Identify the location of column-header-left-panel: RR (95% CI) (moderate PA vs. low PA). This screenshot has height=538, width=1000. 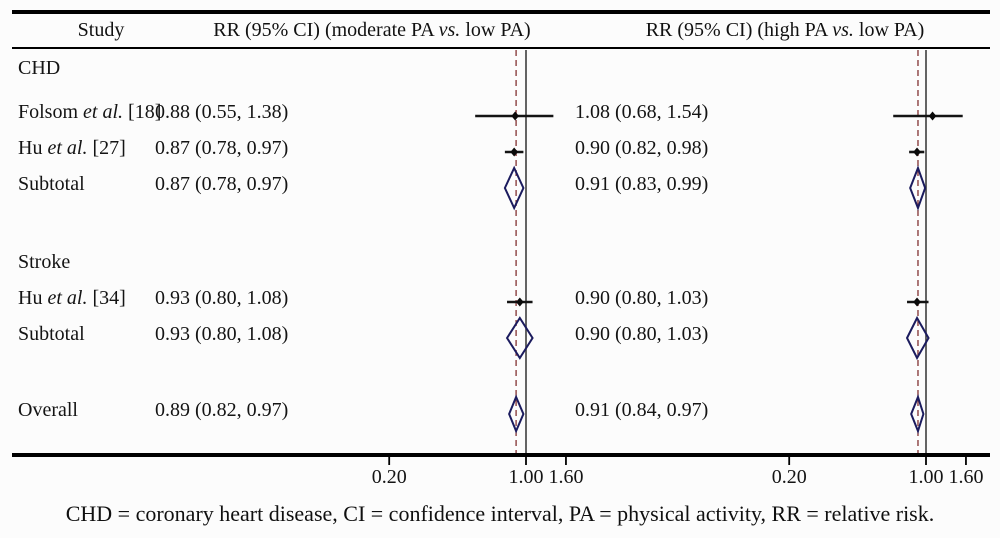
(372, 30).